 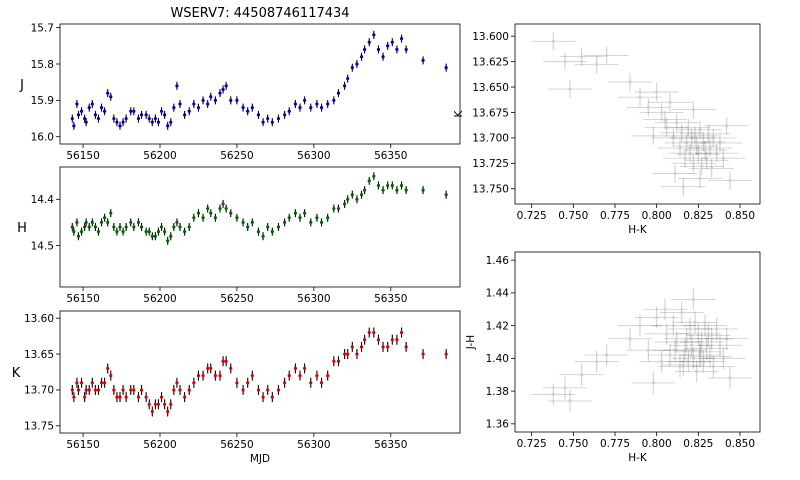 What do you see at coordinates (260, 84) in the screenshot?
I see `j-lightcurve-frame` at bounding box center [260, 84].